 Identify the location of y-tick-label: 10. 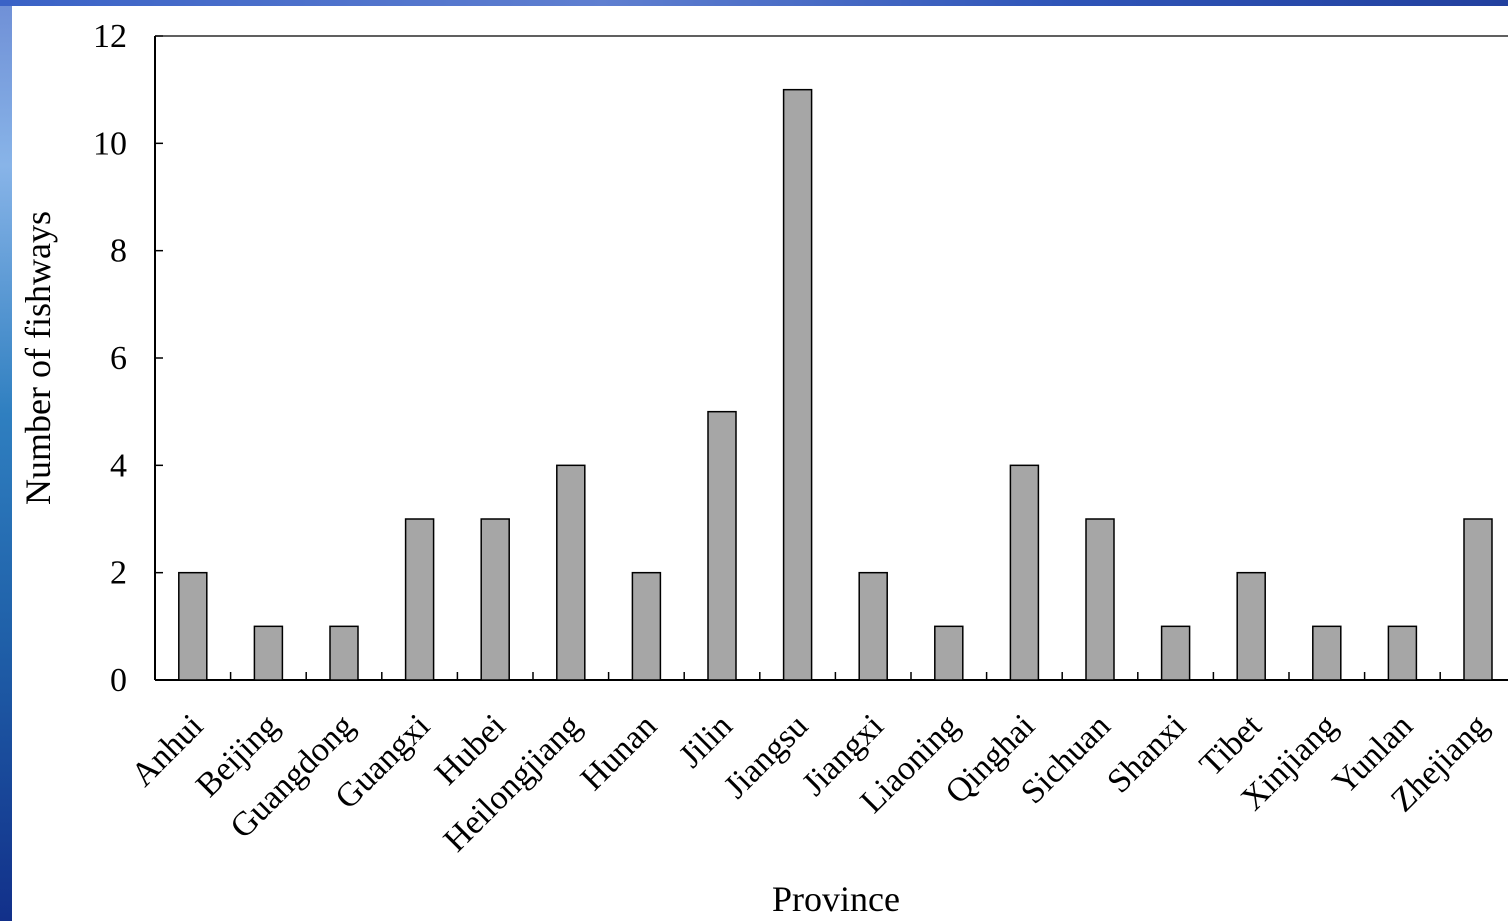
(110, 143).